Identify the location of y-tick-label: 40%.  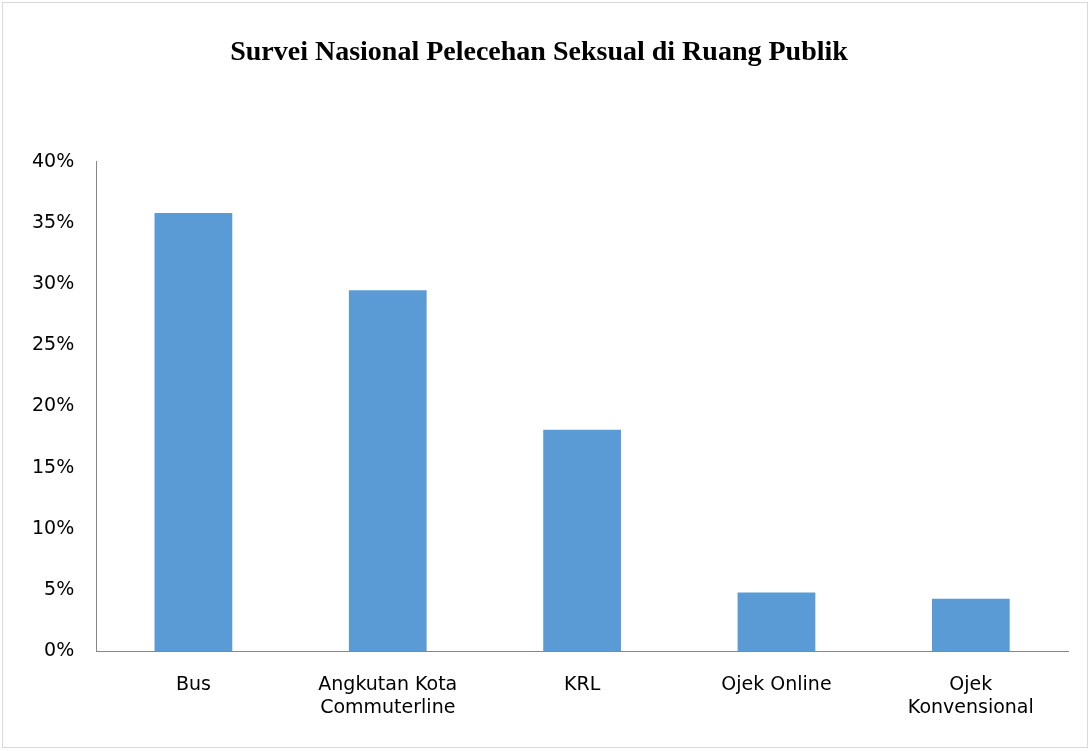
(53, 159).